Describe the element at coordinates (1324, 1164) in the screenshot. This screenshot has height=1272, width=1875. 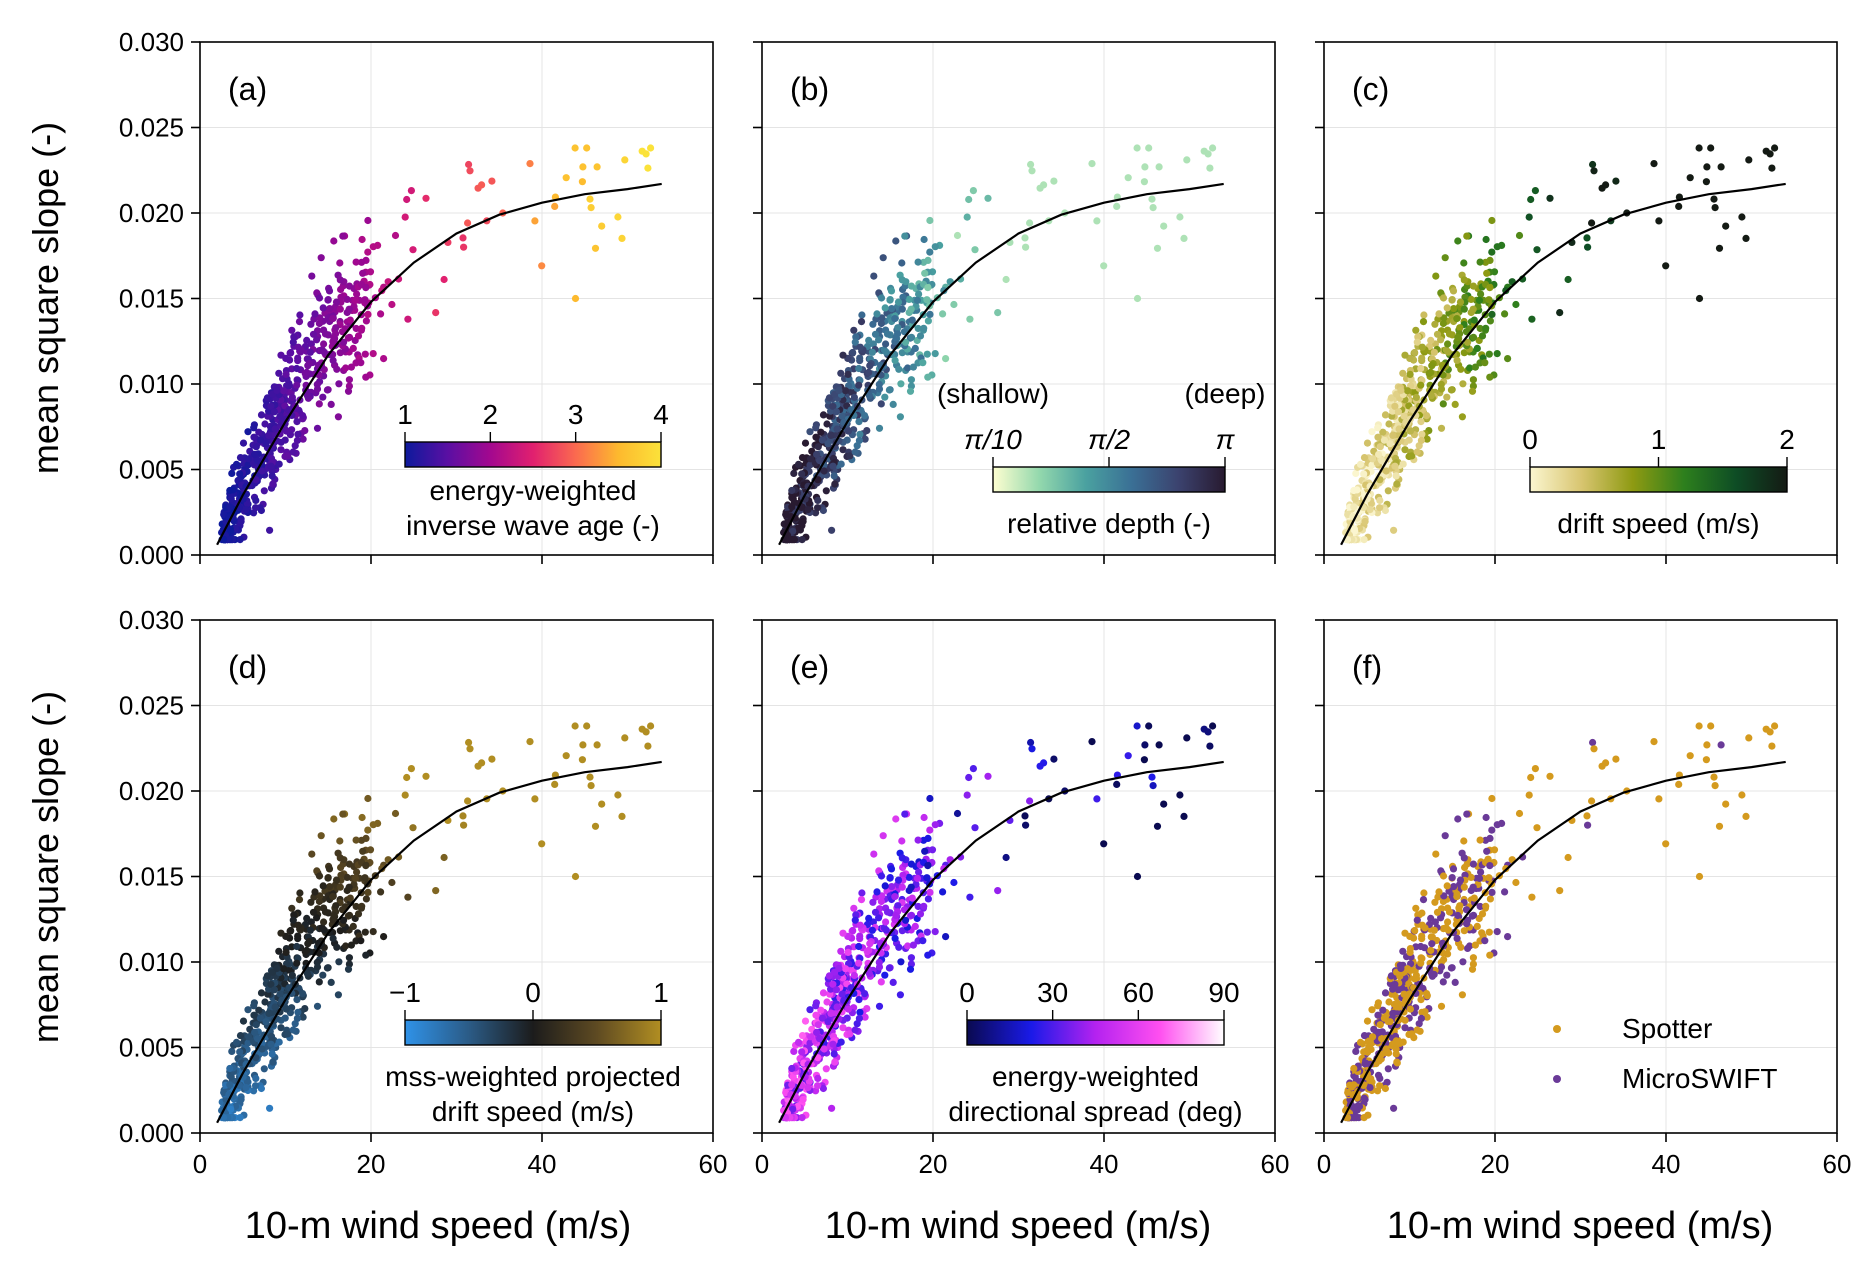
I see `x-tick-label: 0` at that location.